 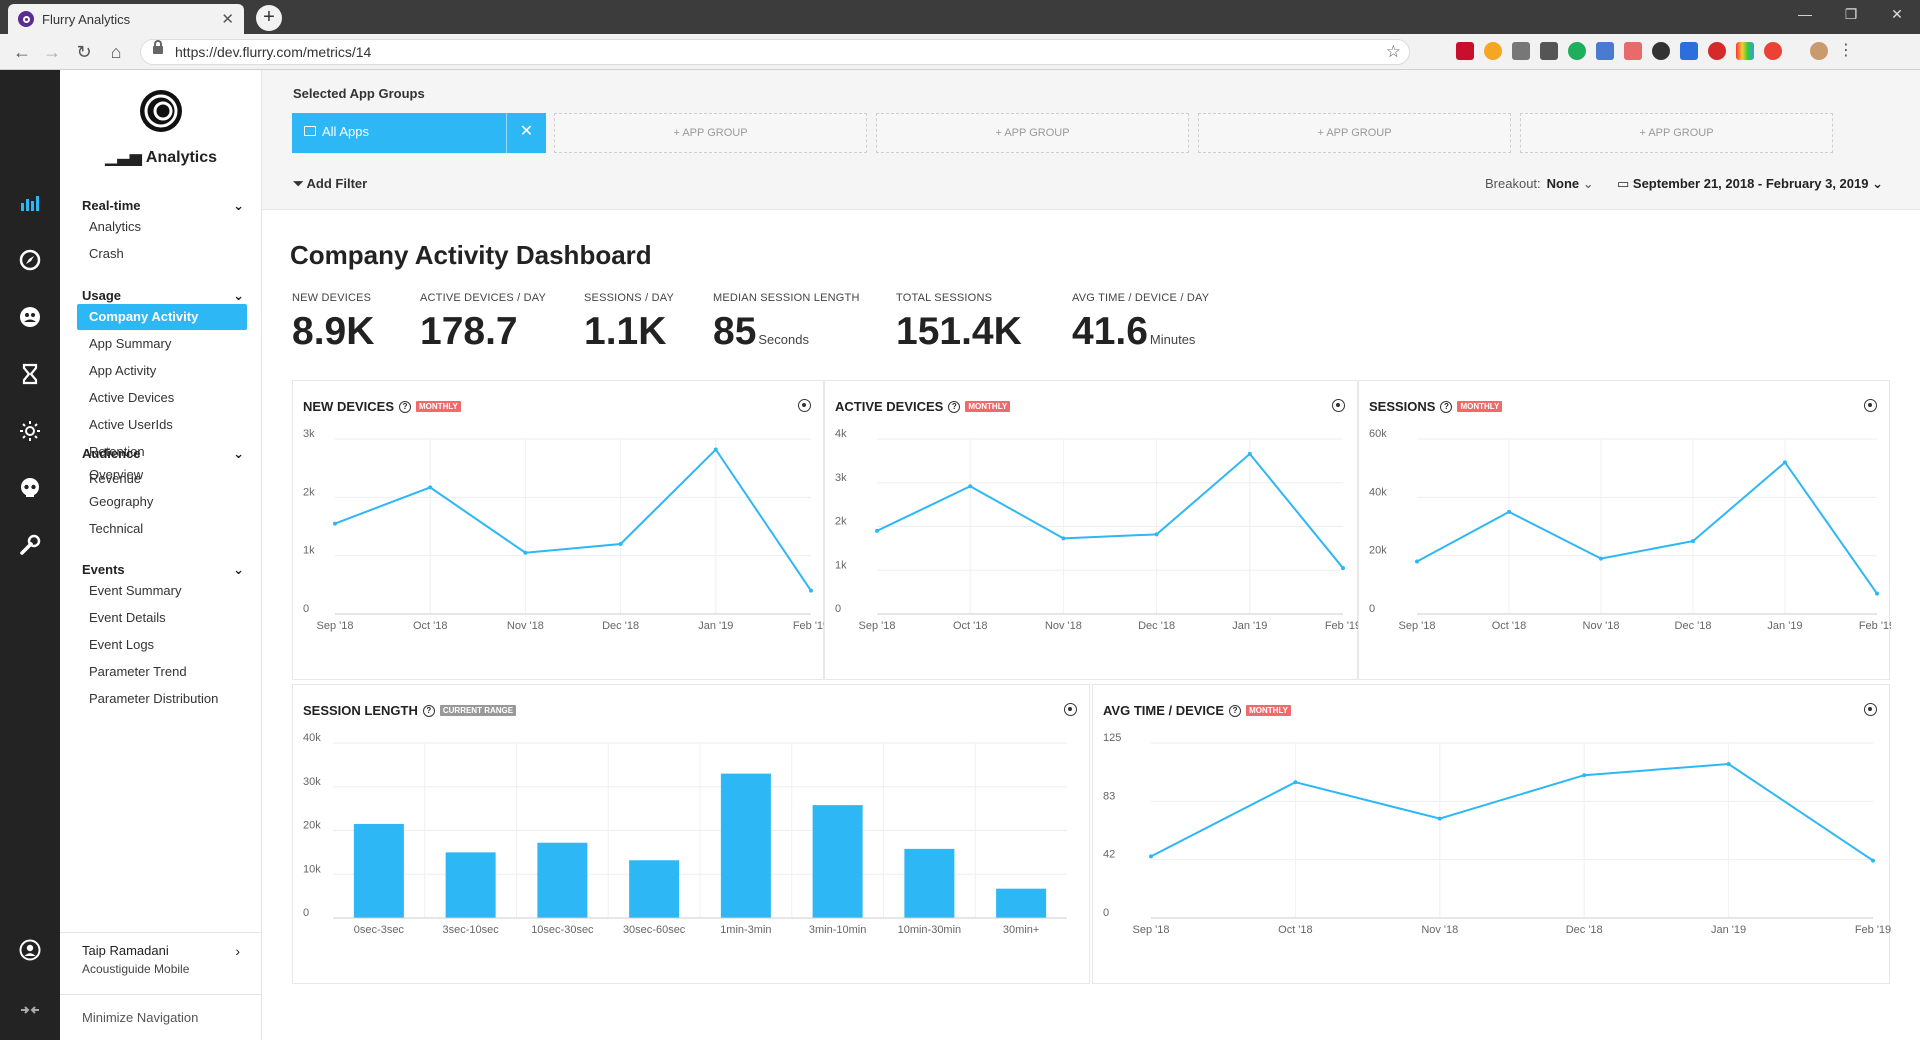 I want to click on back-icon: ←, so click(x=22, y=52).